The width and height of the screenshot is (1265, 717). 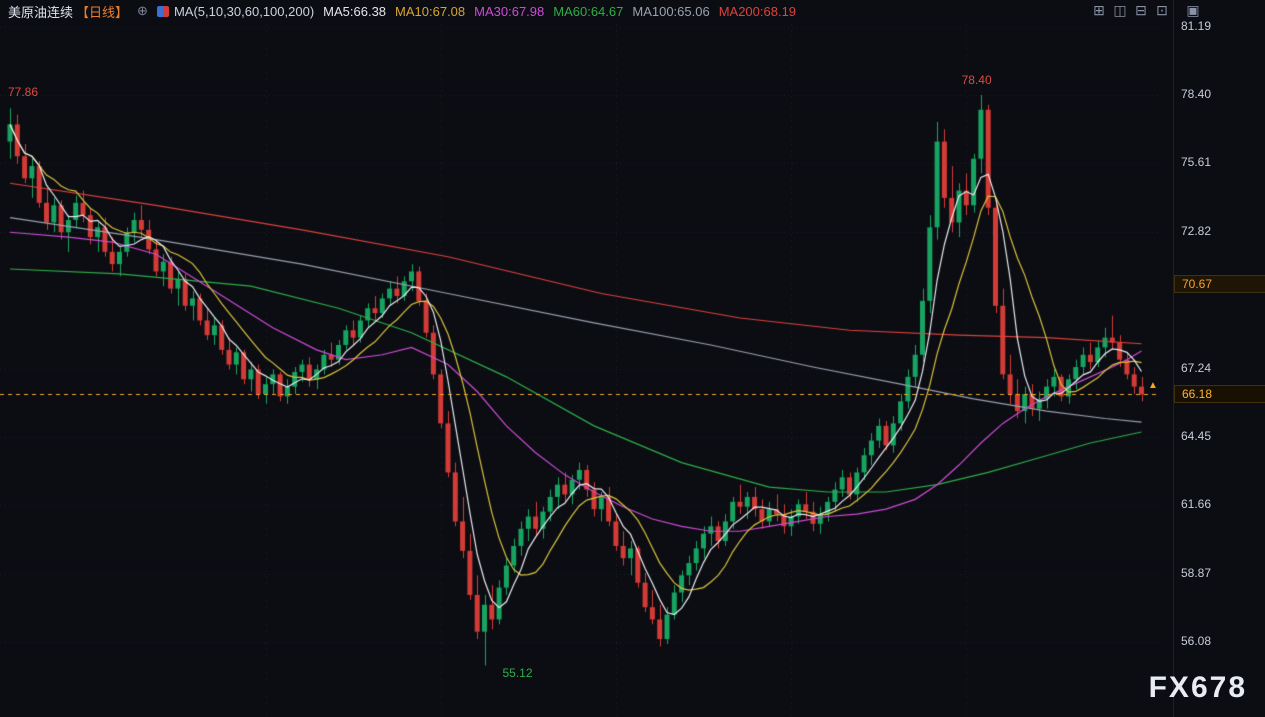 I want to click on ma-legend-item: MA60:64.67, so click(x=588, y=11).